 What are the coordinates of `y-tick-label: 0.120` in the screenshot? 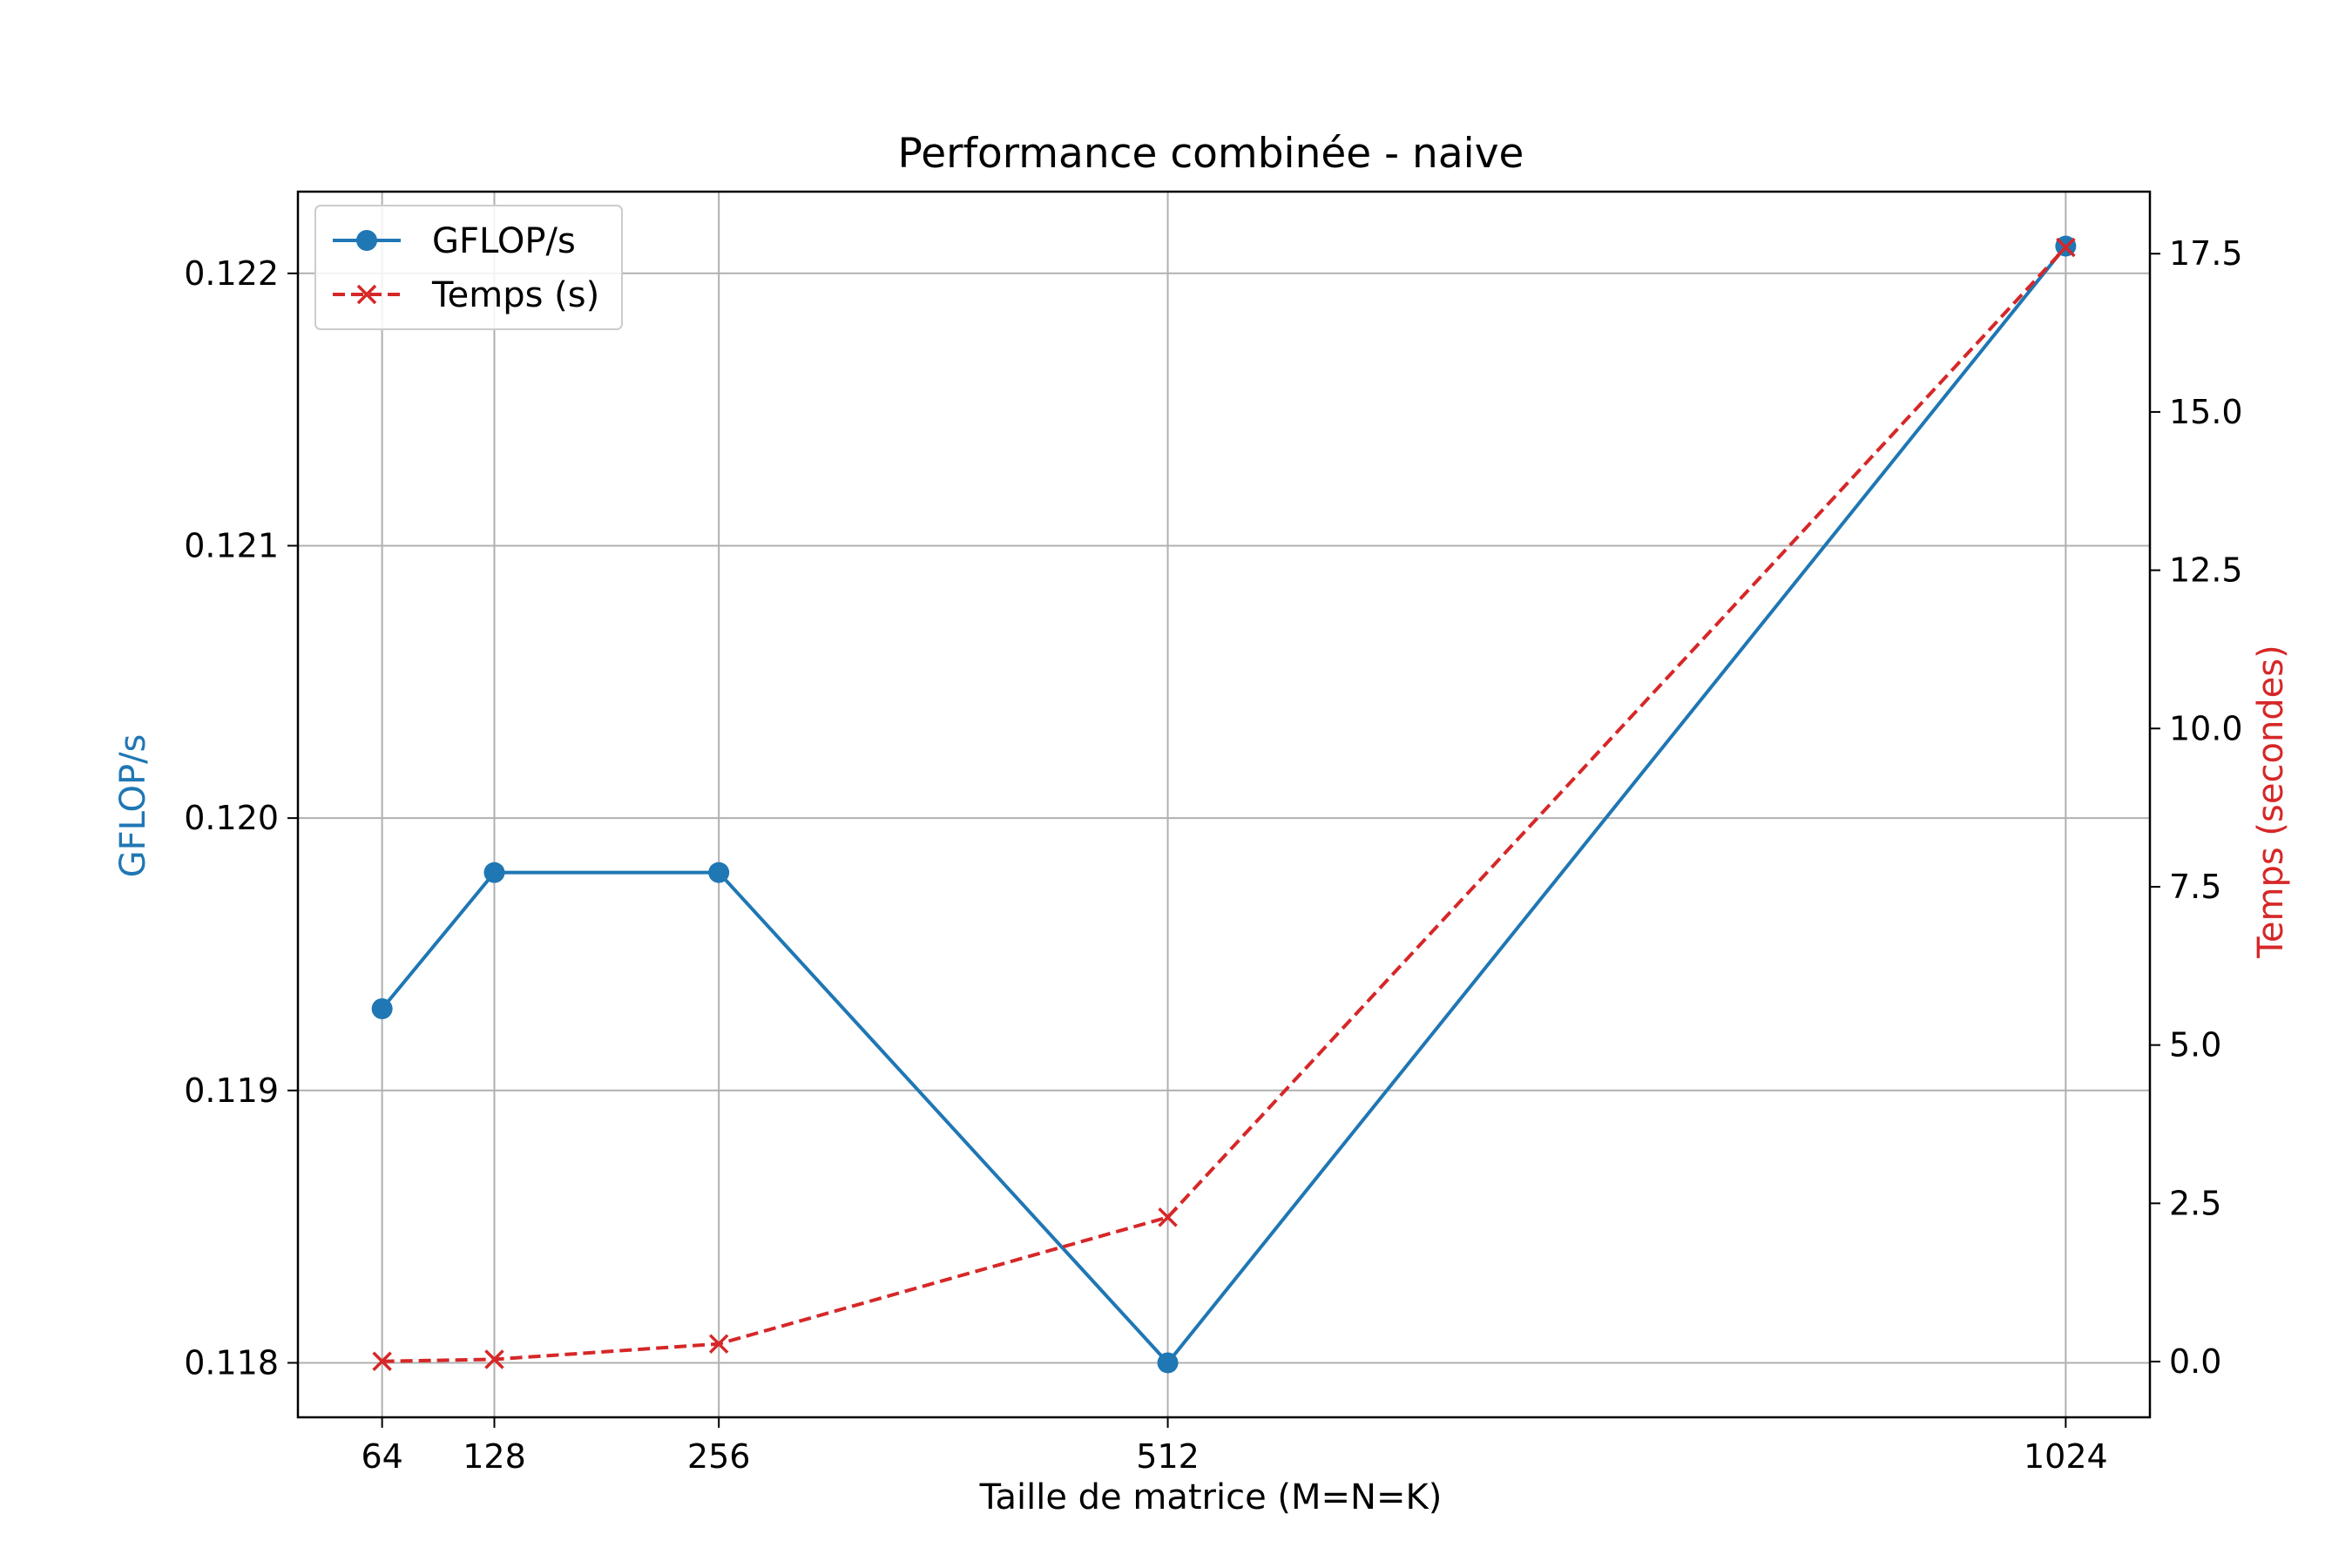 It's located at (231, 818).